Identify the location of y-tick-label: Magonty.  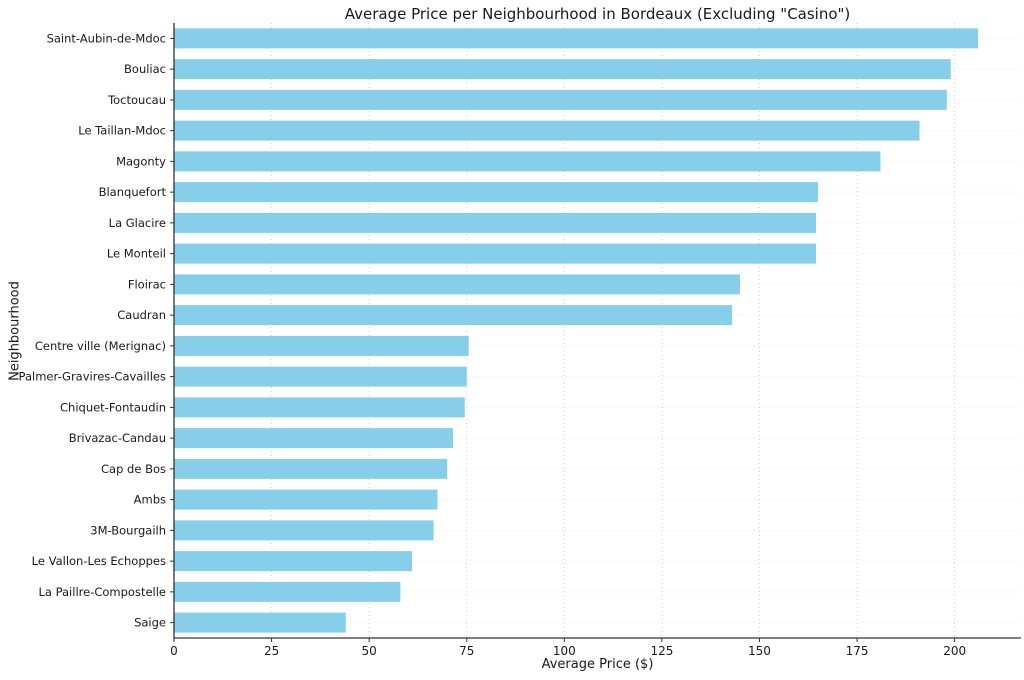
(141, 161).